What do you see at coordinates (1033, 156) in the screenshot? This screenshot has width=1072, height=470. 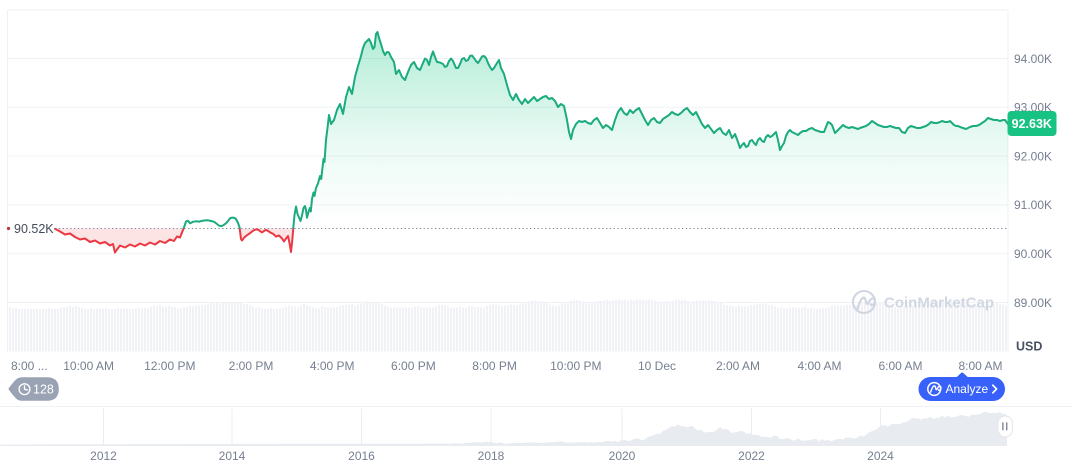 I see `svg-text: 92.00K` at bounding box center [1033, 156].